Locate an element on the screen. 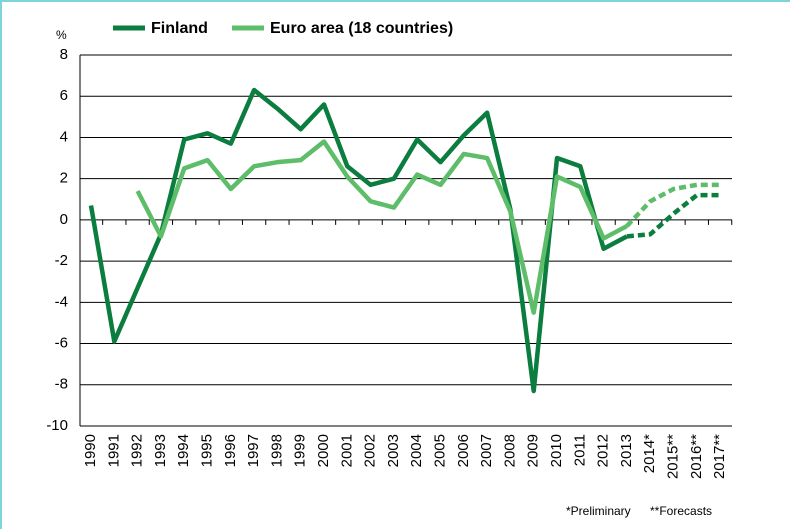 The height and width of the screenshot is (529, 790). x-tick-label: 1990 is located at coordinates (90, 450).